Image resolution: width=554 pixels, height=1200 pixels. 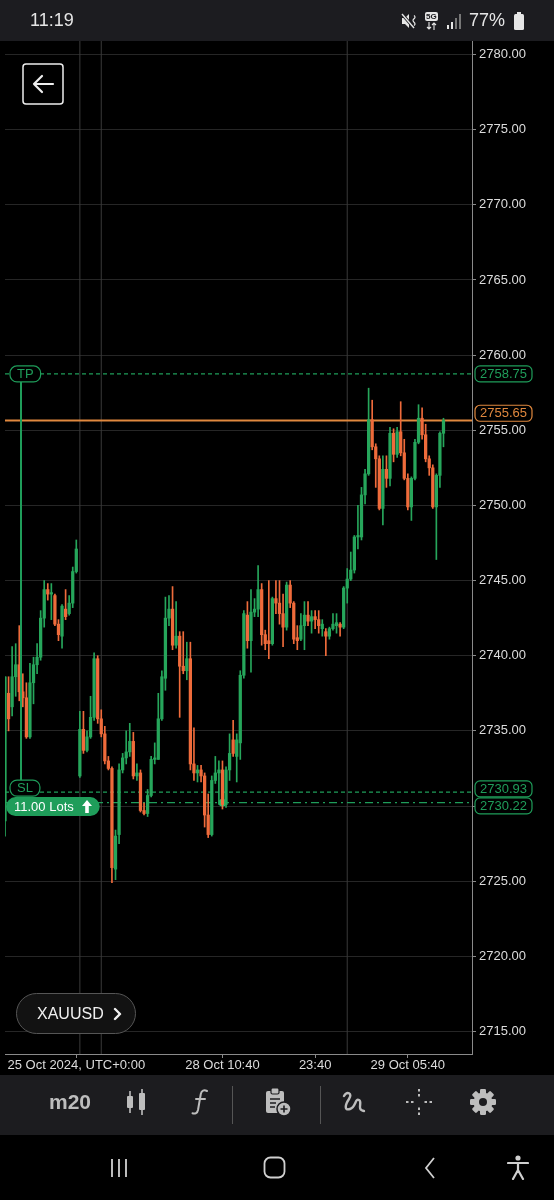 I want to click on x-tick-label: 28 Oct 10:40, so click(x=222, y=1064).